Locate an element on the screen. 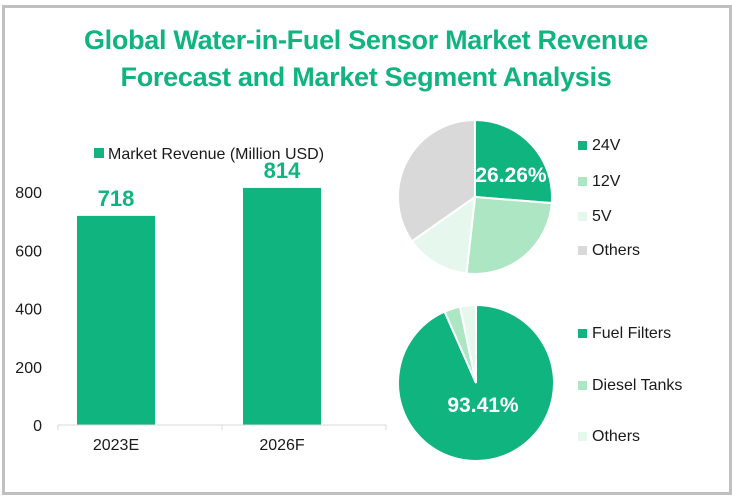  bar-legend-label: Market Revenue (Million USD) is located at coordinates (216, 154).